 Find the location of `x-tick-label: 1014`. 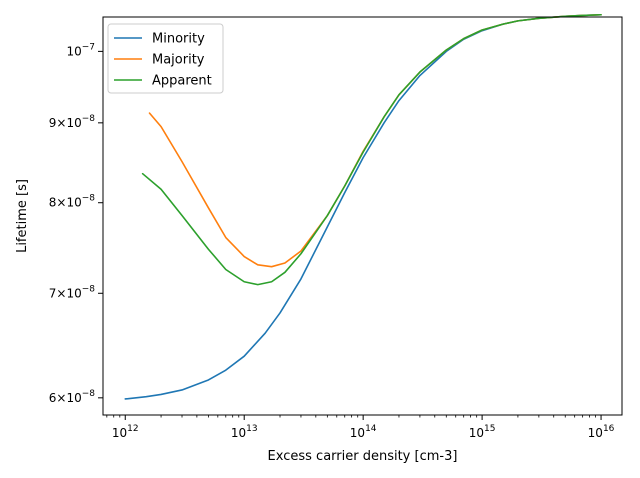

x-tick-label: 1014 is located at coordinates (363, 432).